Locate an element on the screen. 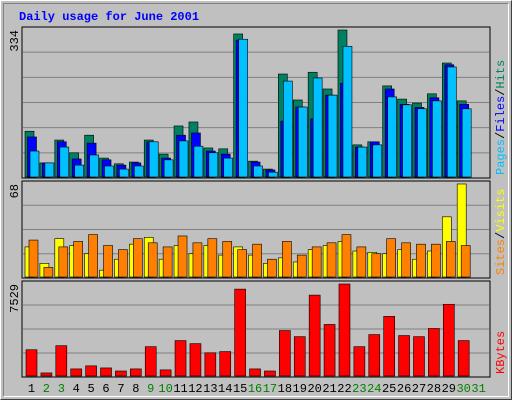 The image size is (512, 400). x-tick-label: 11 is located at coordinates (180, 389).